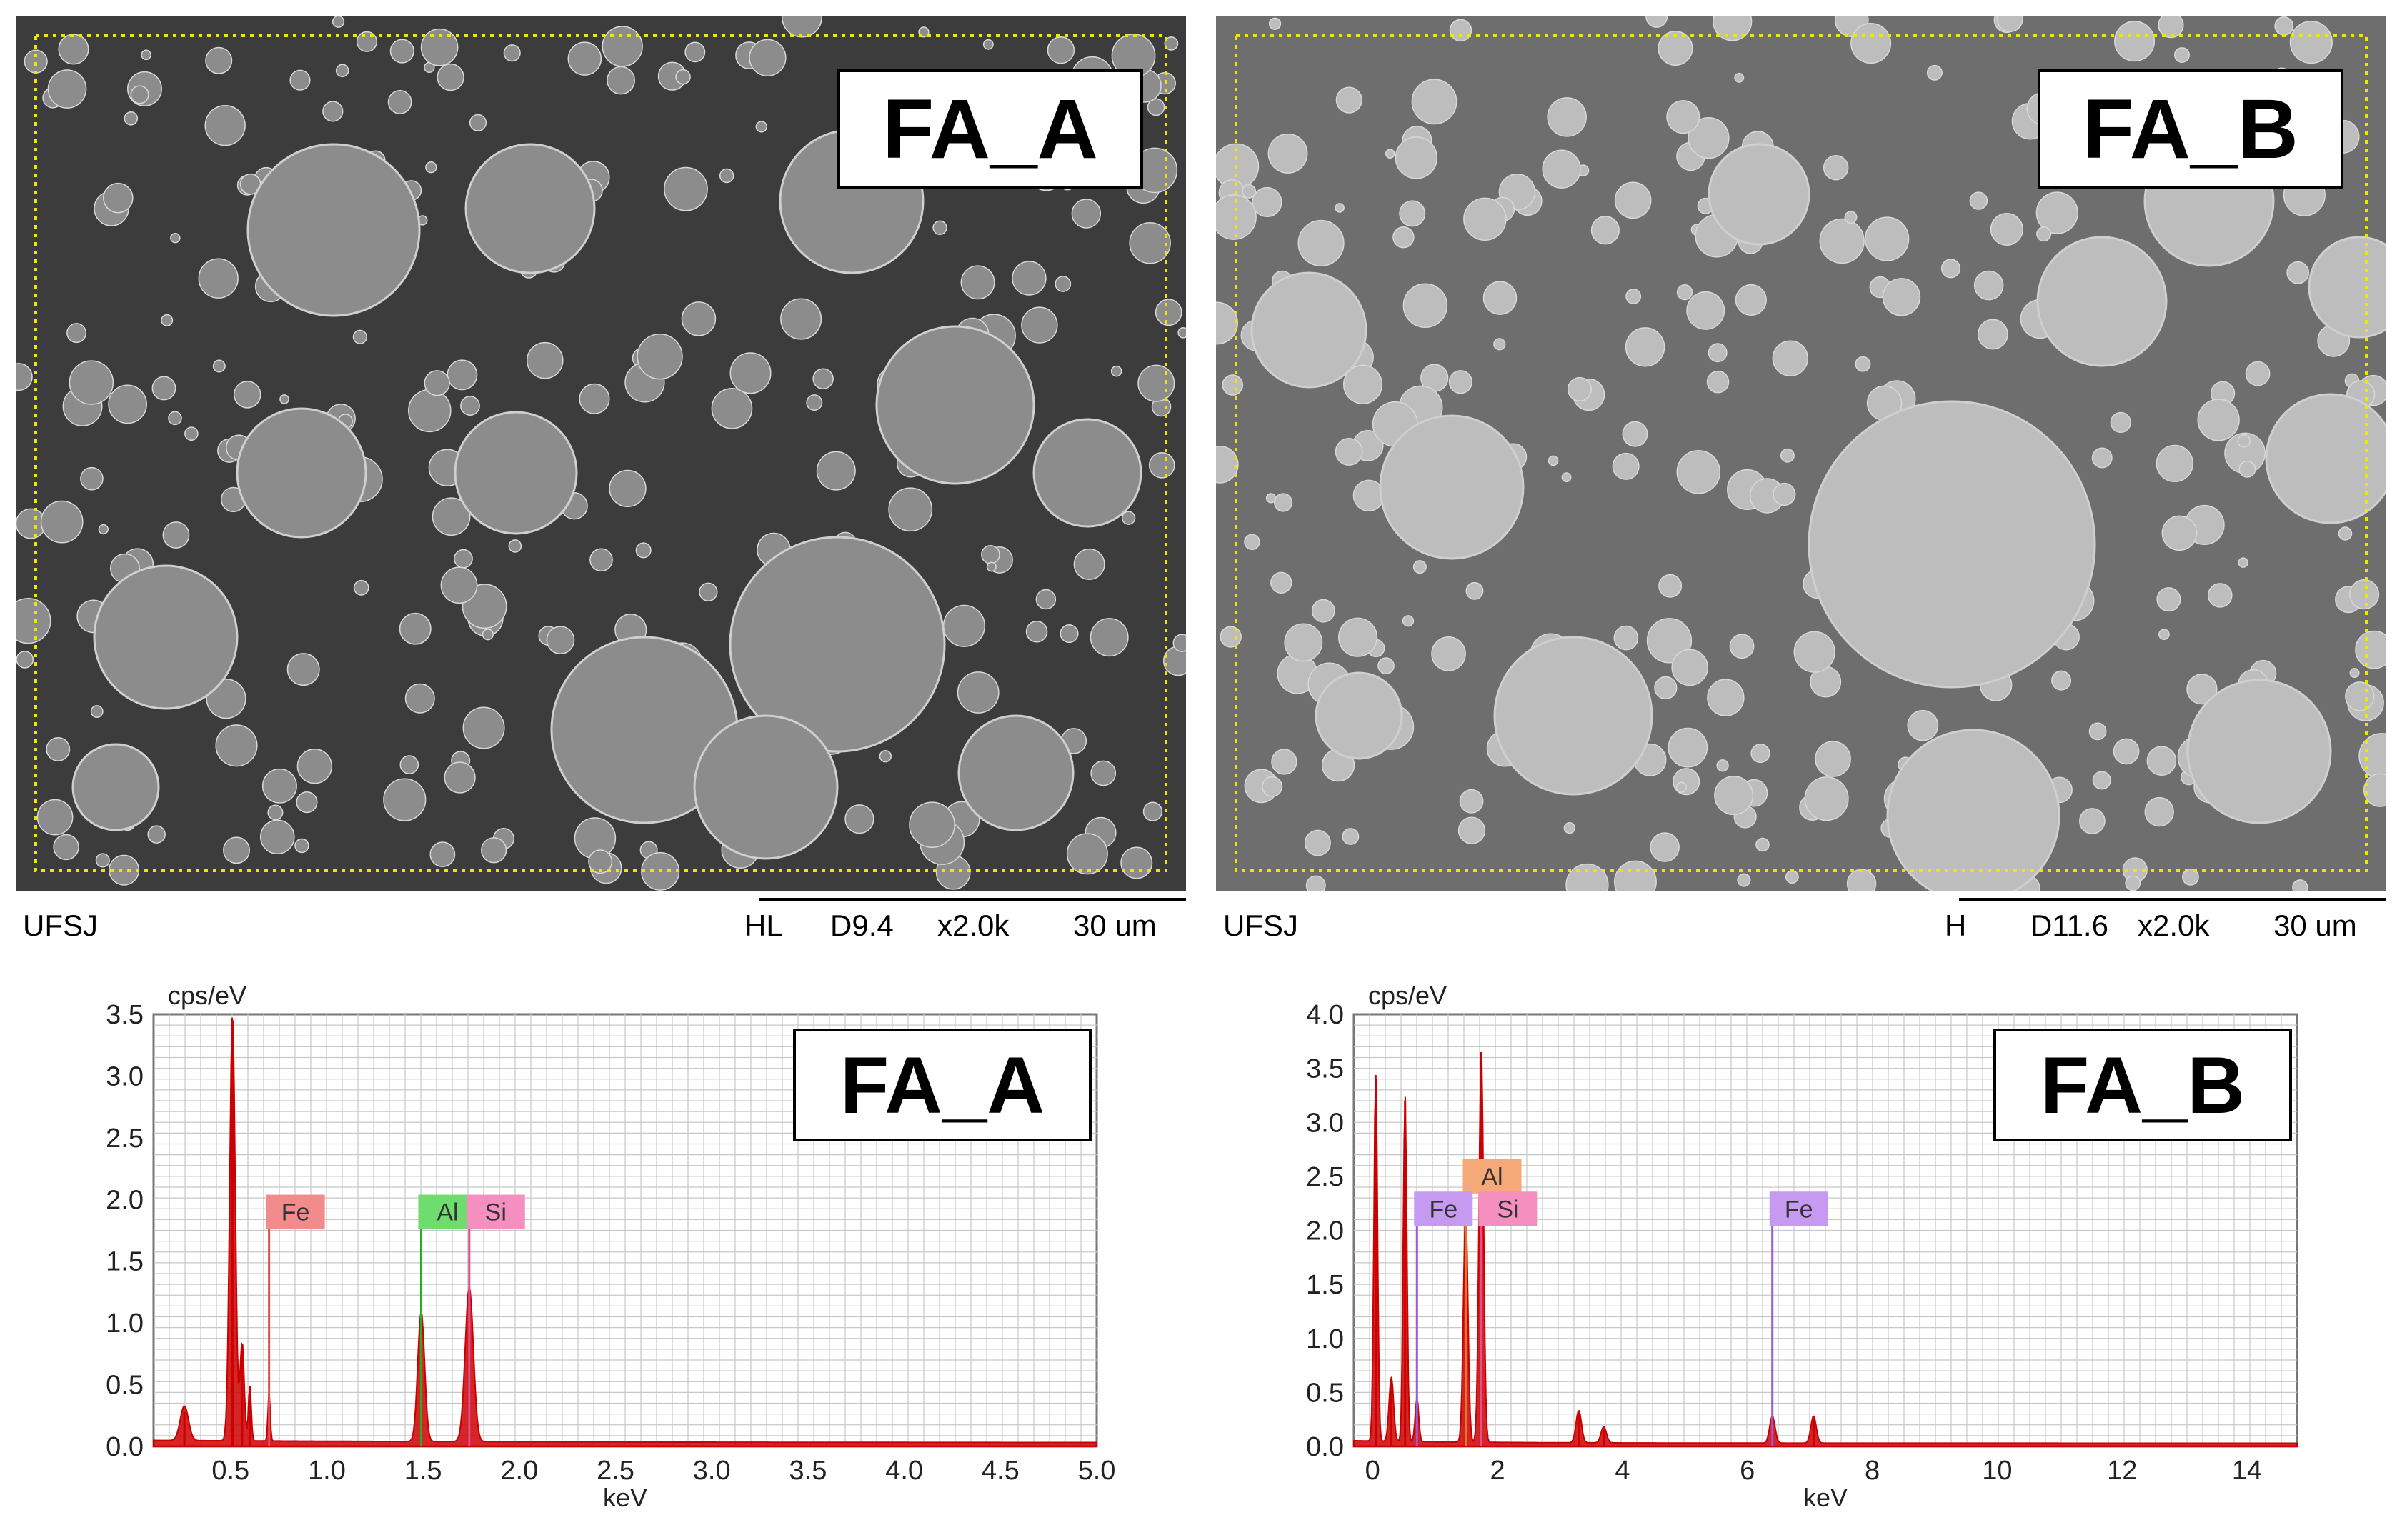  Describe the element at coordinates (862, 925) in the screenshot. I see `sem-footer-wd: D9.4` at that location.